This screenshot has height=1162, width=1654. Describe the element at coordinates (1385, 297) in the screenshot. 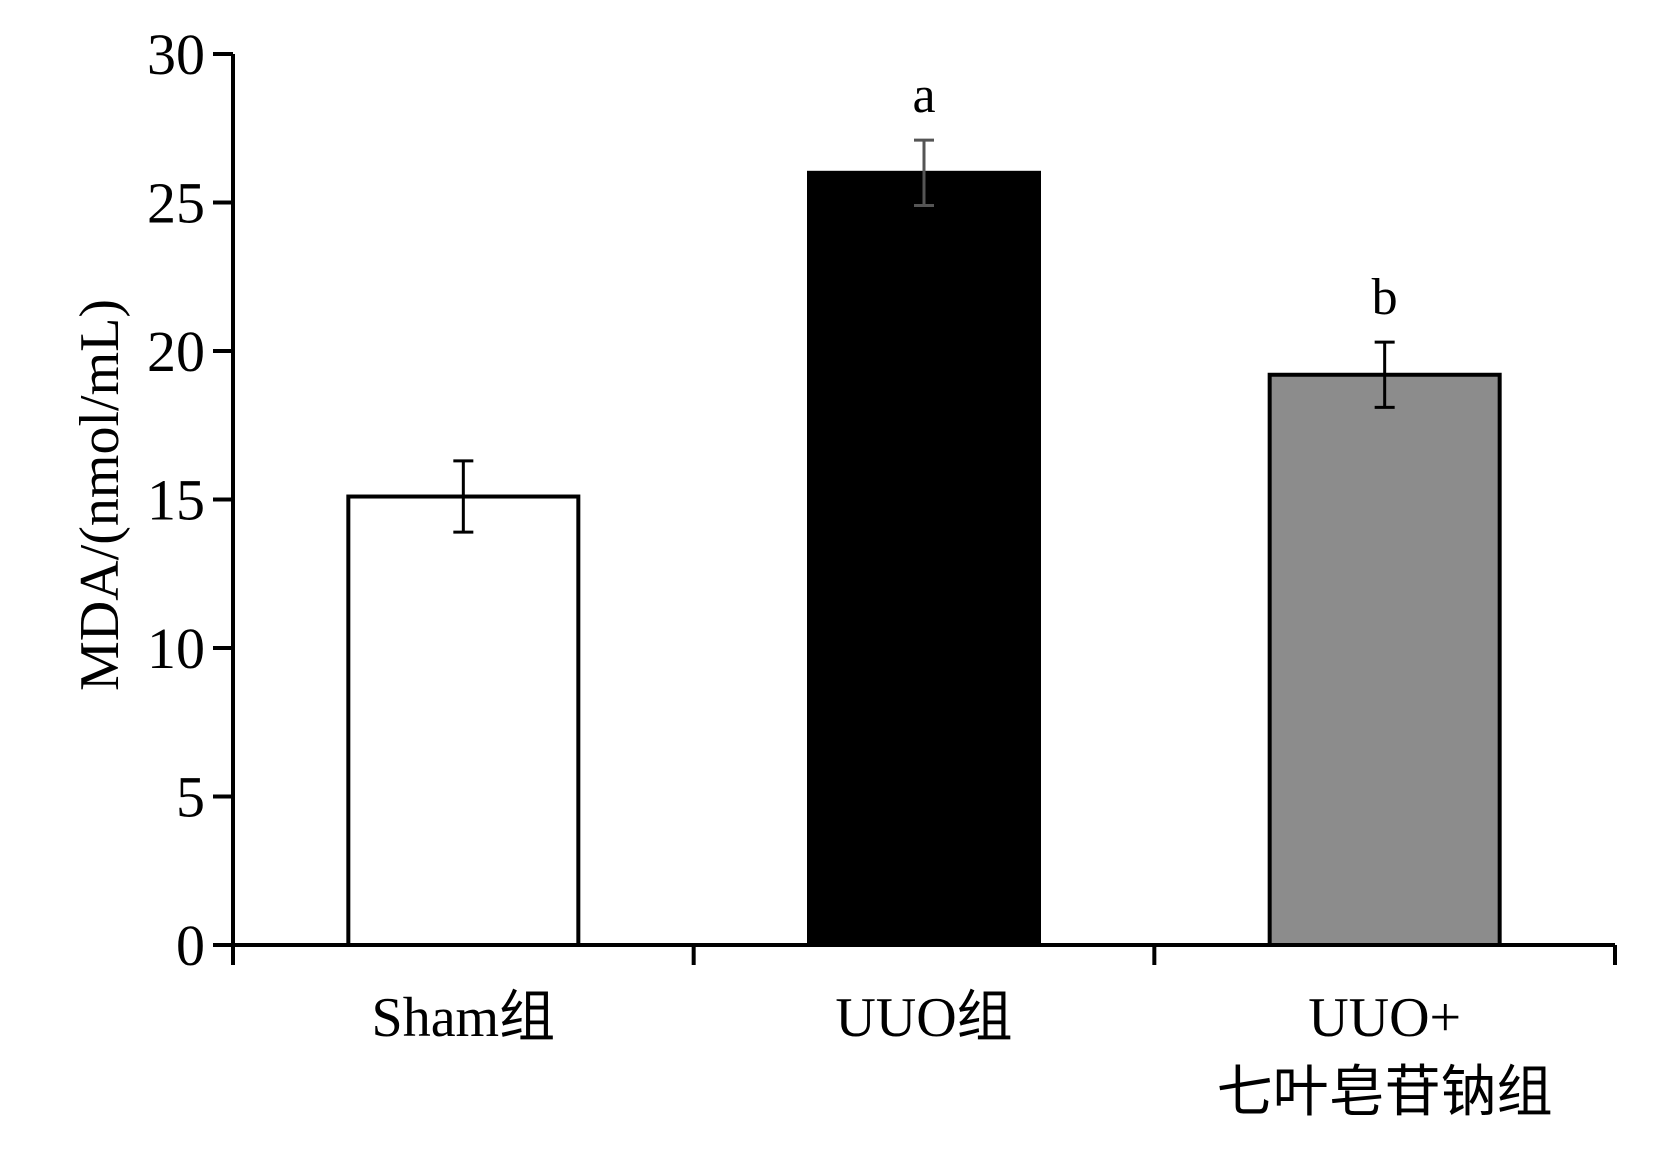

I see `significance-label-2: b` at that location.